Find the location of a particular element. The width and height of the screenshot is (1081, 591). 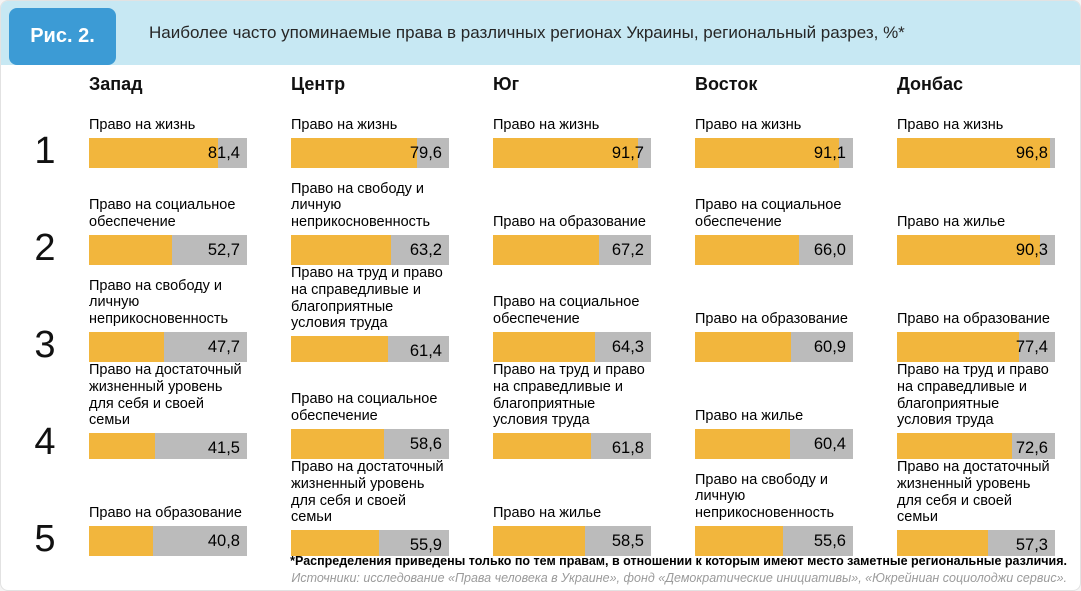

bar: 90,3 is located at coordinates (976, 250).